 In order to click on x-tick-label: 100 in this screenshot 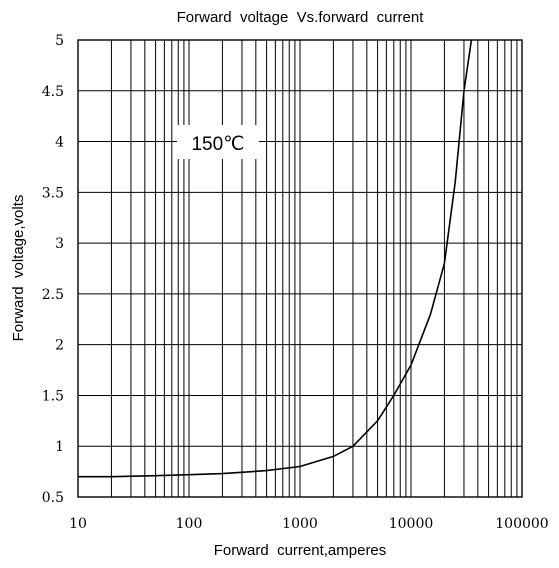, I will do `click(189, 524)`.